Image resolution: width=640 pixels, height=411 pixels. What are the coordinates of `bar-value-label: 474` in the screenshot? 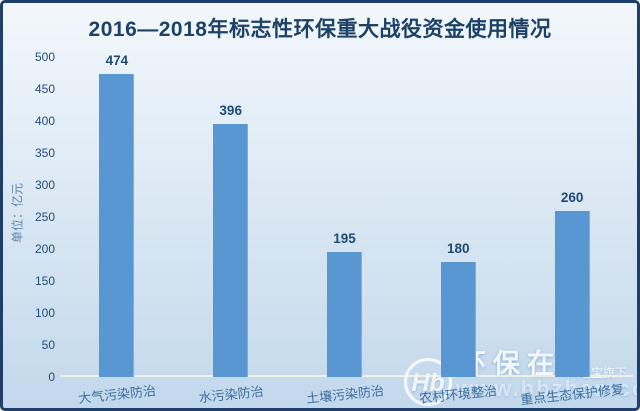 It's located at (117, 60).